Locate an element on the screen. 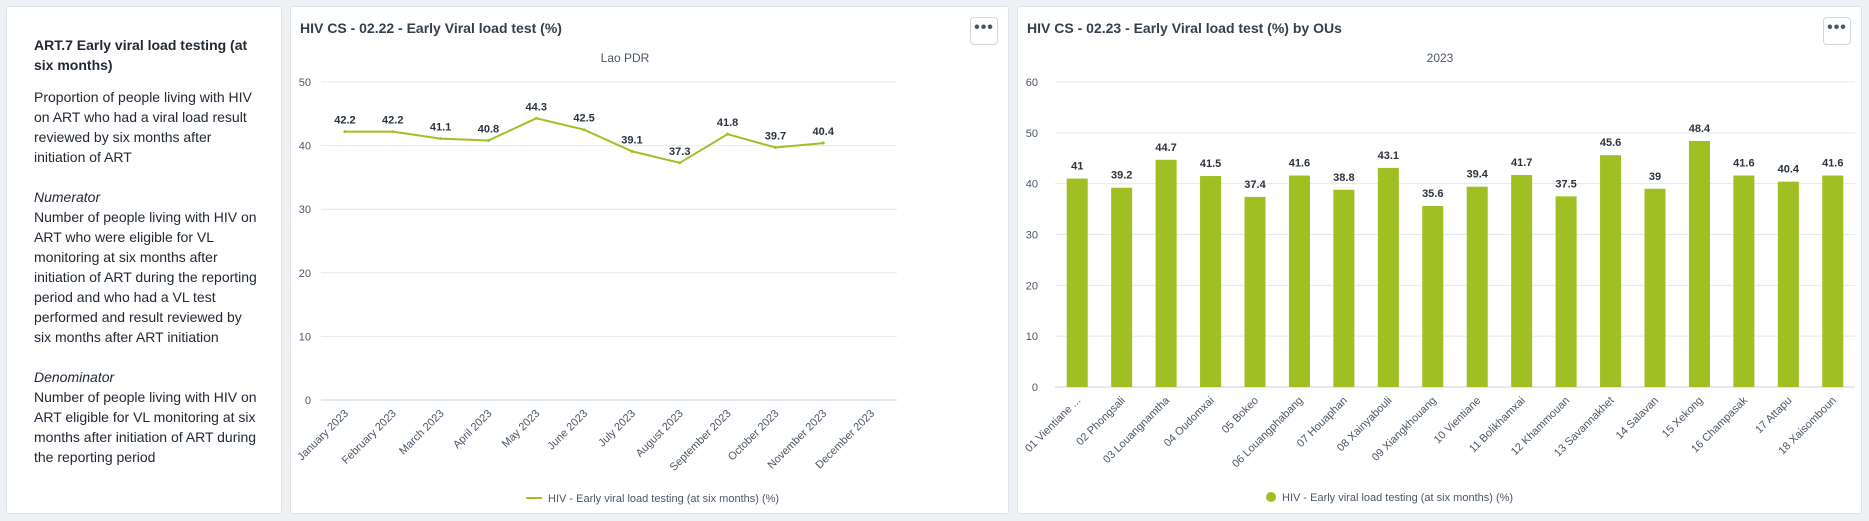 Image resolution: width=1869 pixels, height=521 pixels. data-label: 39.4 is located at coordinates (1478, 175).